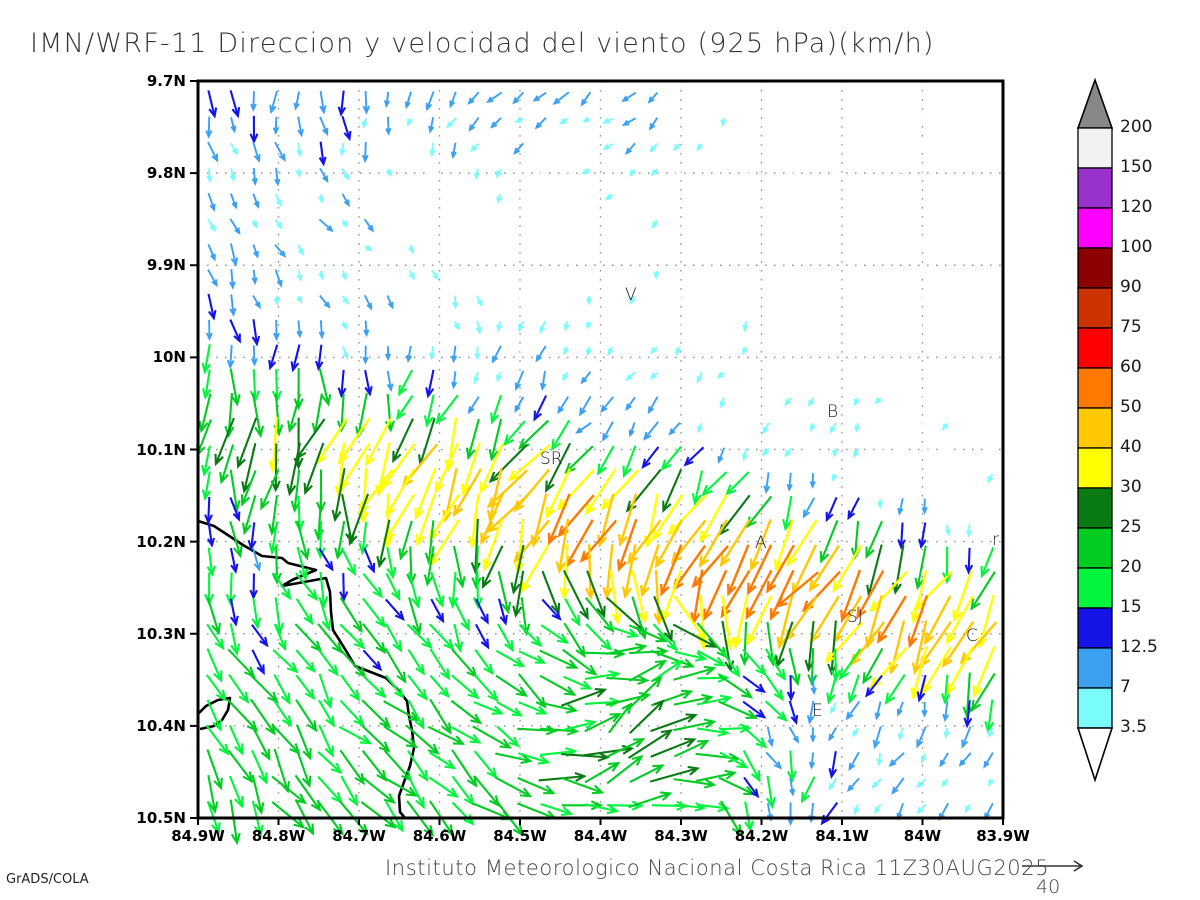 This screenshot has height=900, width=1200. I want to click on y-axis-tick-label: 9.7N, so click(166, 81).